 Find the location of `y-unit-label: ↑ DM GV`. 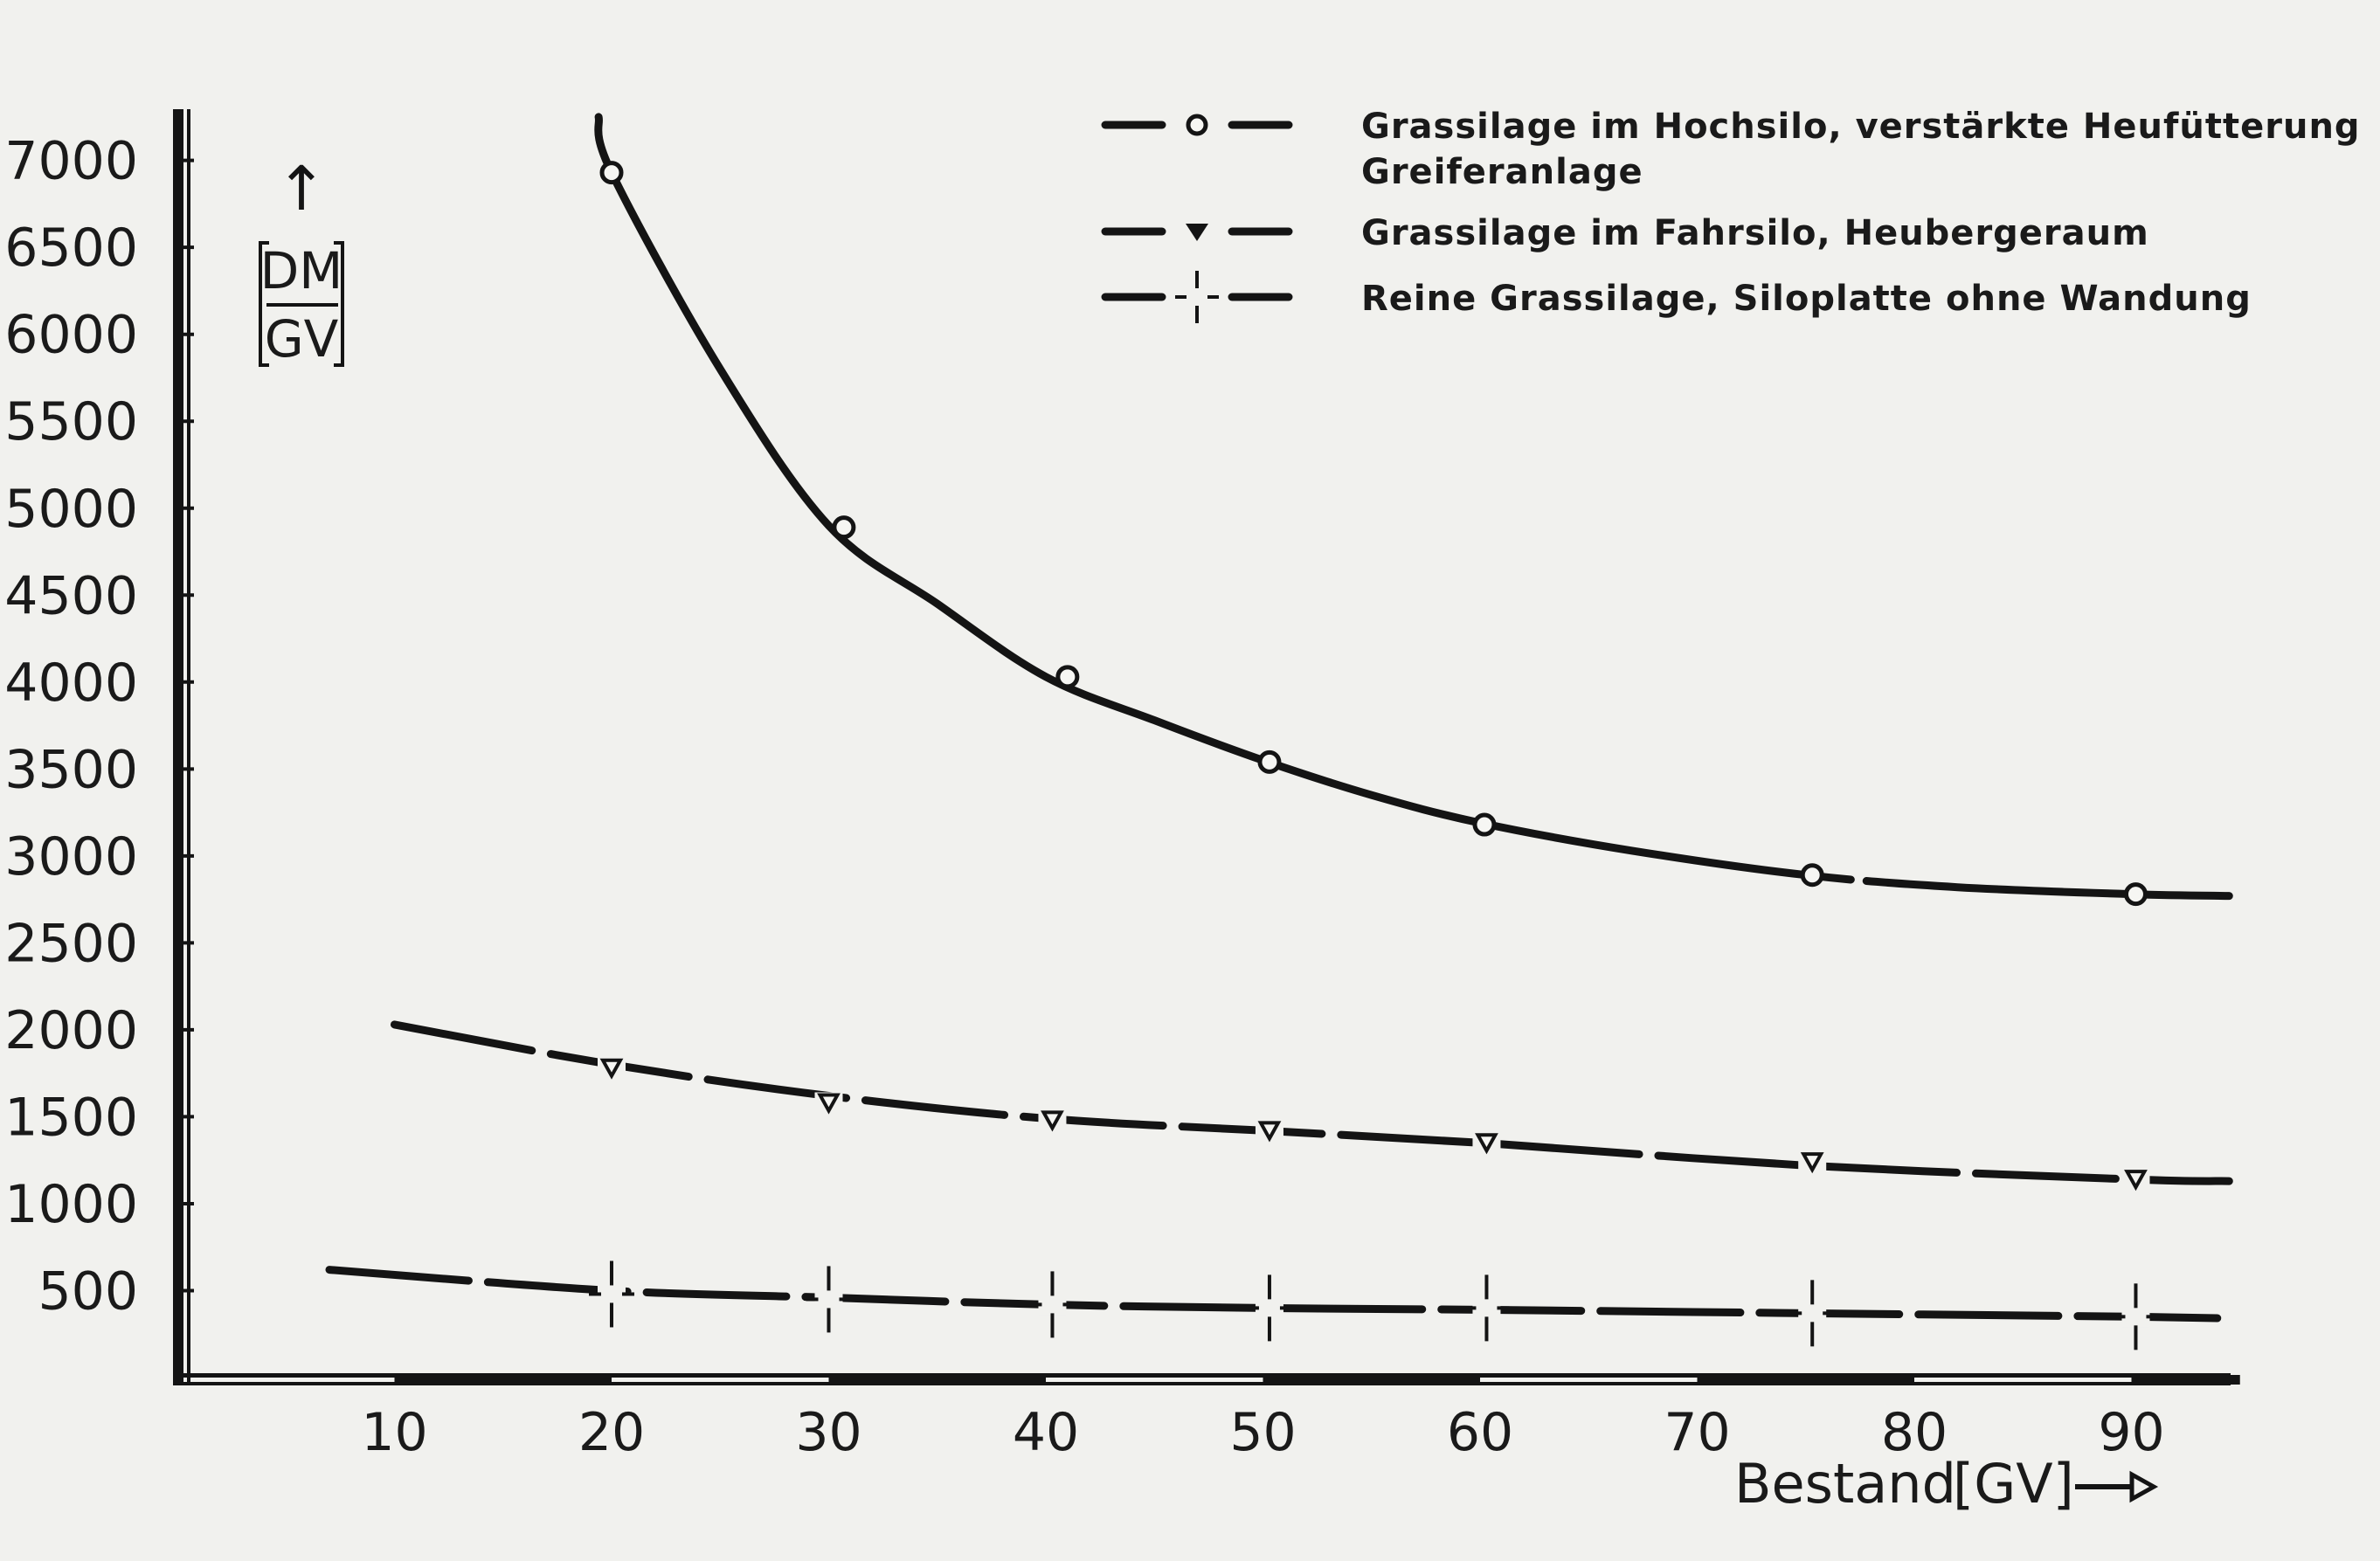

y-unit-label: ↑ DM GV is located at coordinates (301, 261).